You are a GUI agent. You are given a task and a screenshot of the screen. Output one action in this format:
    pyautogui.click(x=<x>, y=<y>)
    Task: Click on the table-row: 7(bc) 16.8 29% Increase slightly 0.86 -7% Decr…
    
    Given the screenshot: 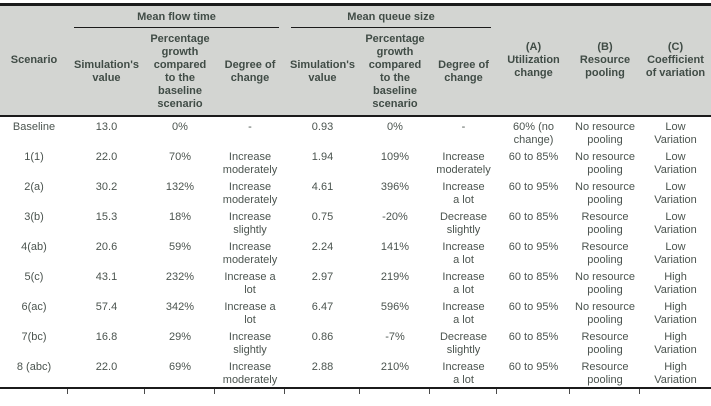 What is the action you would take?
    pyautogui.click(x=355, y=342)
    